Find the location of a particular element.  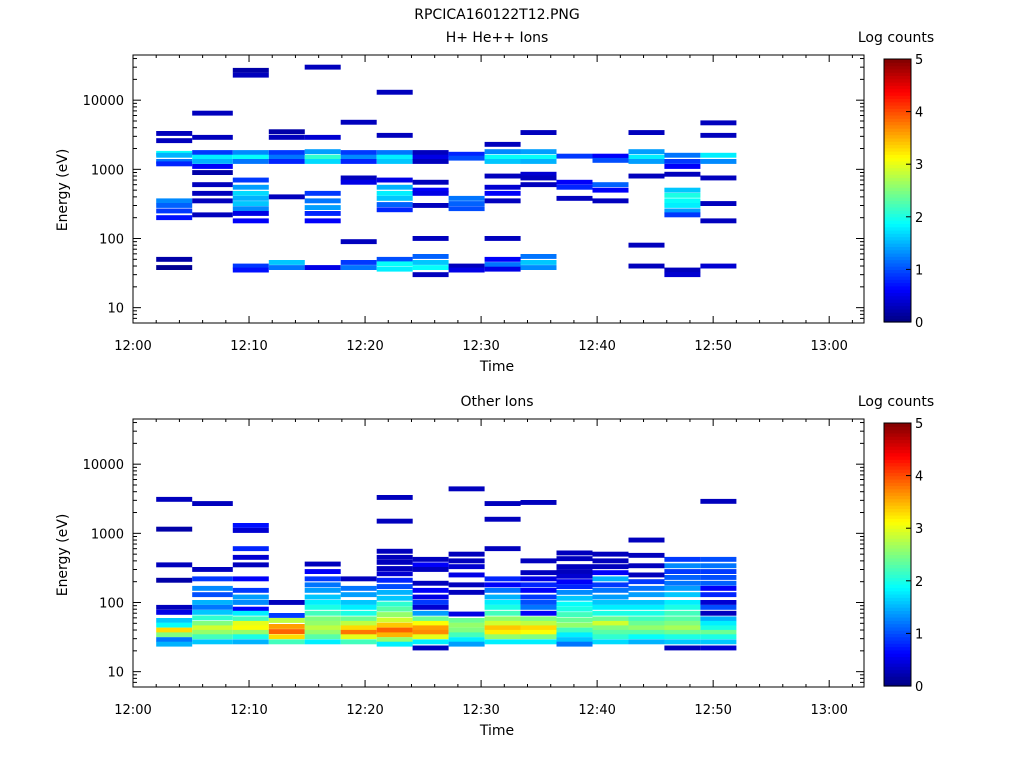

colorbar-frame is located at coordinates (897, 554).